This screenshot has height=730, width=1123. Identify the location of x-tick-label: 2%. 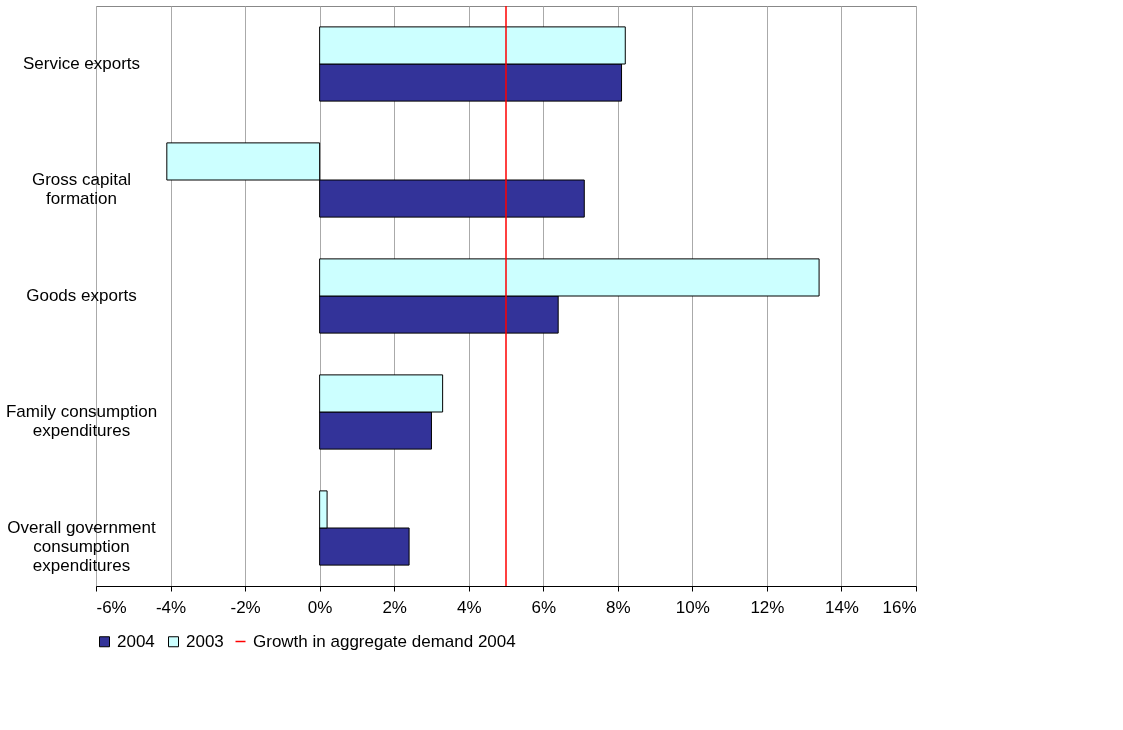
(394, 607).